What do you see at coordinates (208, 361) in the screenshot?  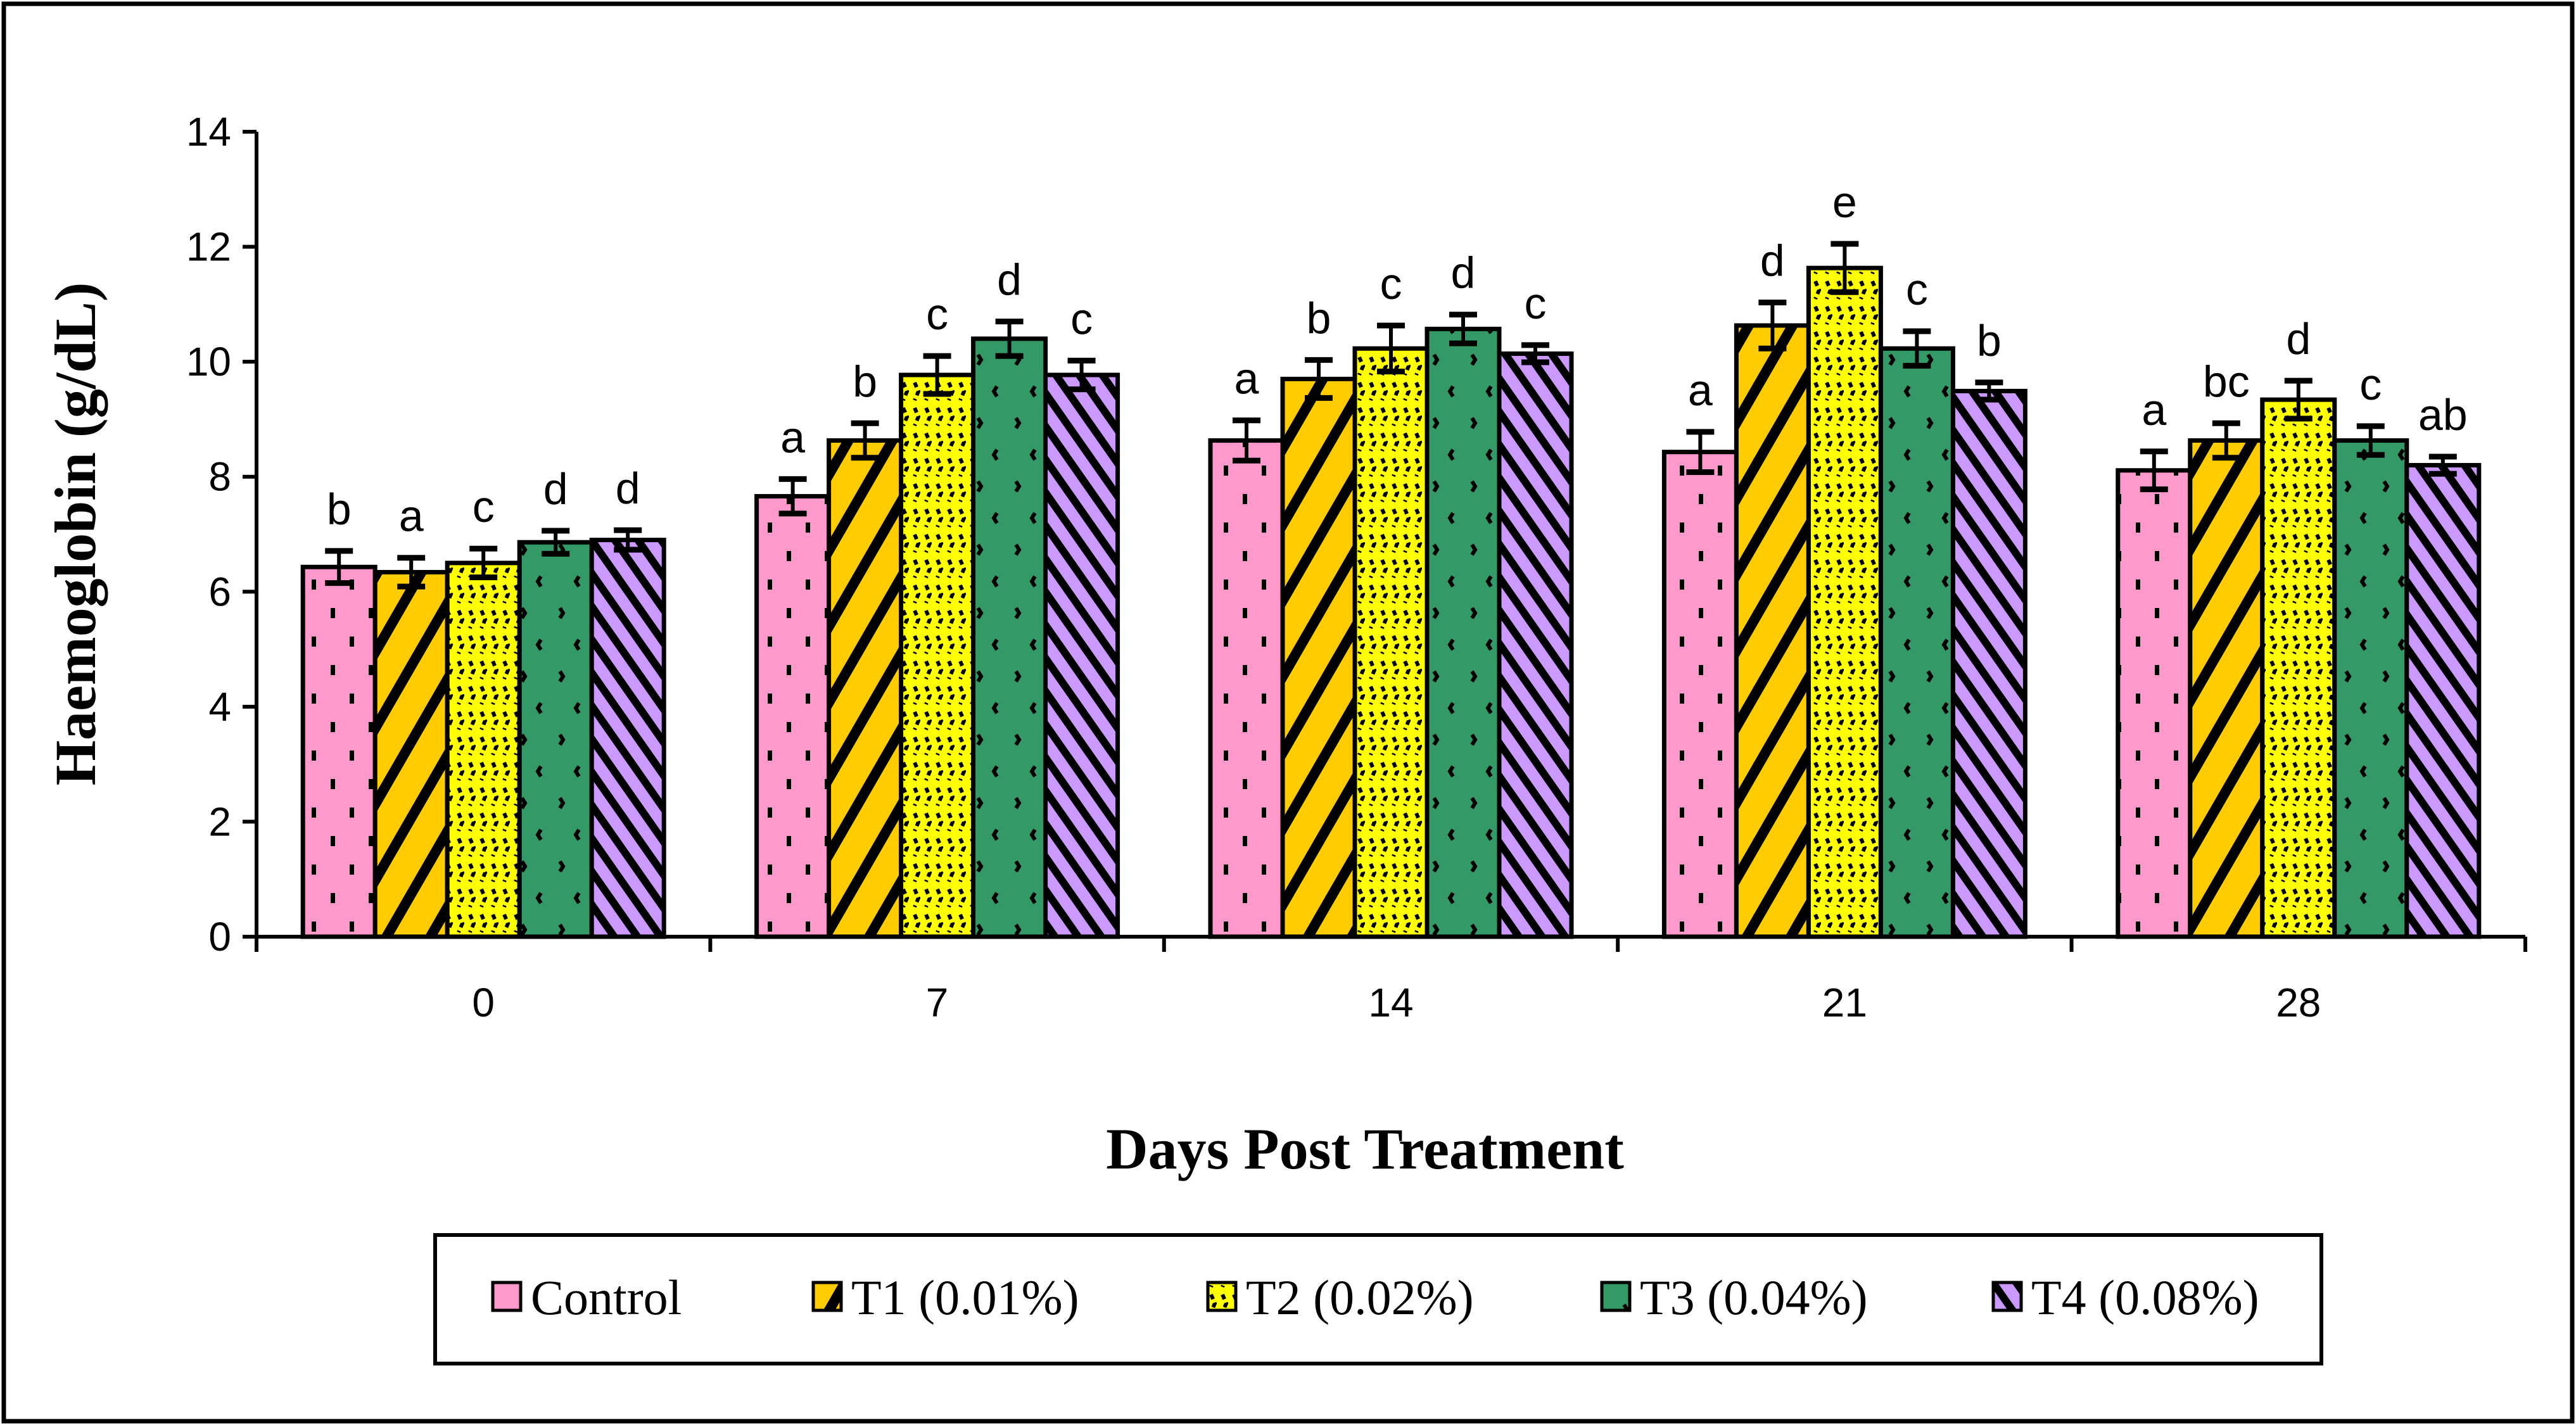 I see `y-tick-label: 10` at bounding box center [208, 361].